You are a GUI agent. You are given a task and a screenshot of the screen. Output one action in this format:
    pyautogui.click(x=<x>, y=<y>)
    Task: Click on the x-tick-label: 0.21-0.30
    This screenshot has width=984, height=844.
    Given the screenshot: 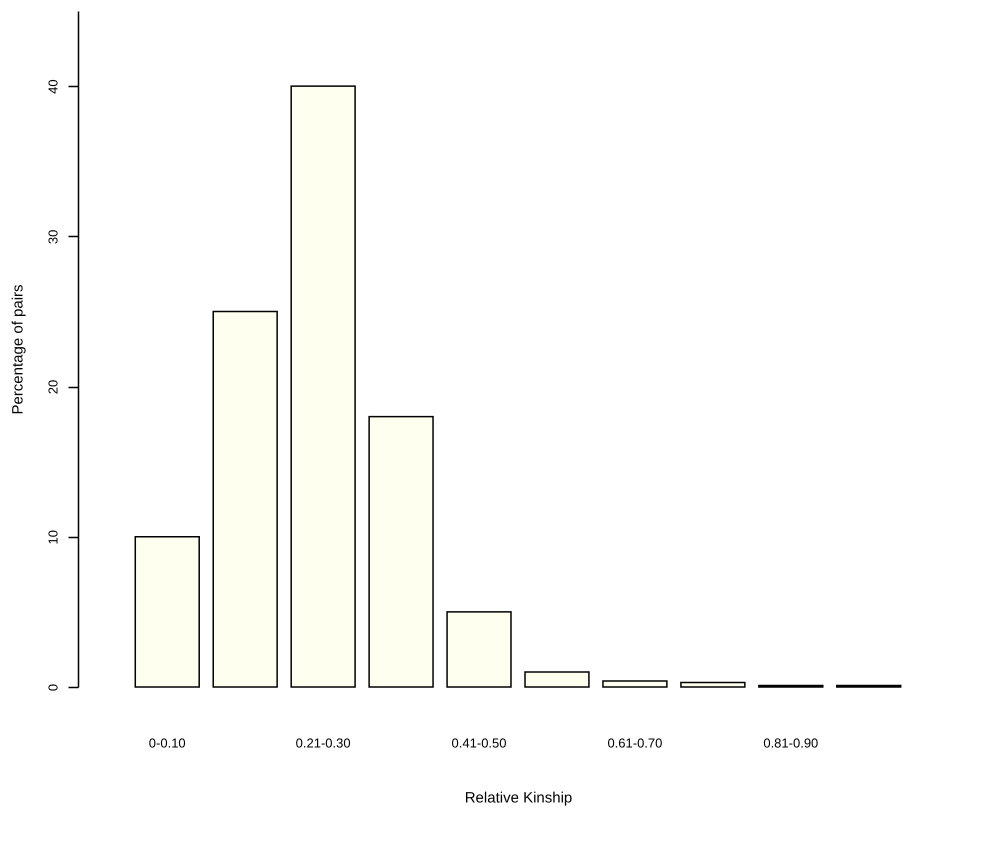 What is the action you would take?
    pyautogui.click(x=323, y=743)
    